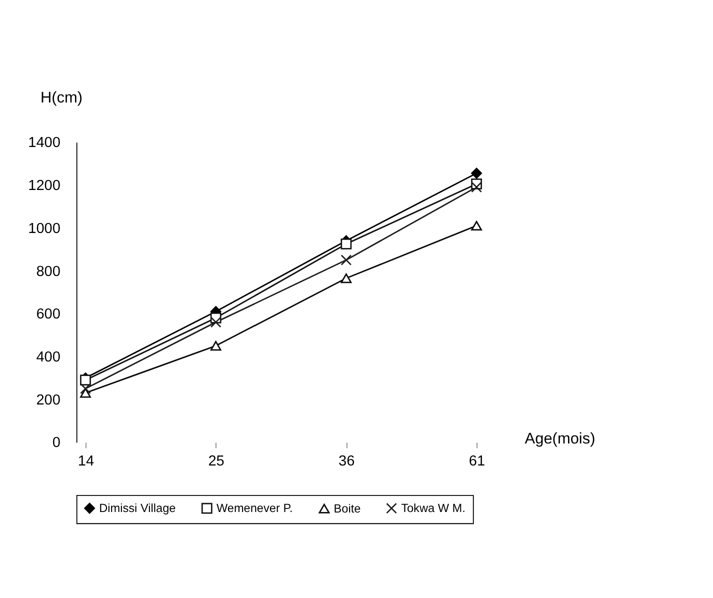 The height and width of the screenshot is (598, 713). Describe the element at coordinates (44, 143) in the screenshot. I see `y-tick-label: 1400` at that location.